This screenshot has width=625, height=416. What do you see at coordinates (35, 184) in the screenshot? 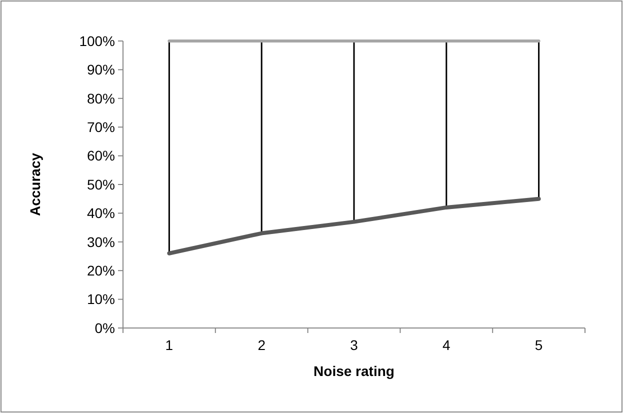
I see `y-axis-title: Accuracy` at bounding box center [35, 184].